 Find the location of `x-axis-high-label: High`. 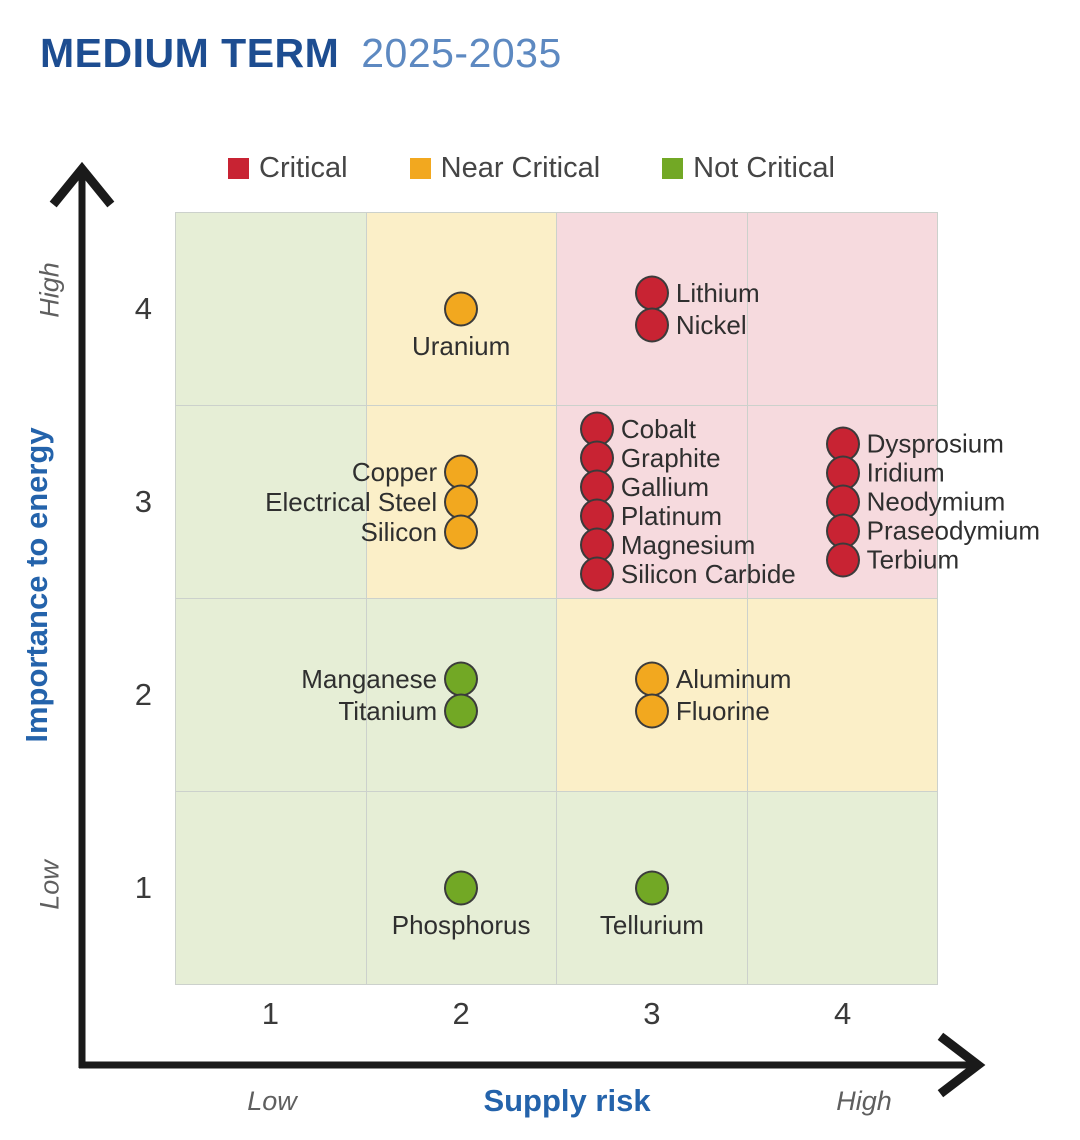

x-axis-high-label: High is located at coordinates (864, 1101).